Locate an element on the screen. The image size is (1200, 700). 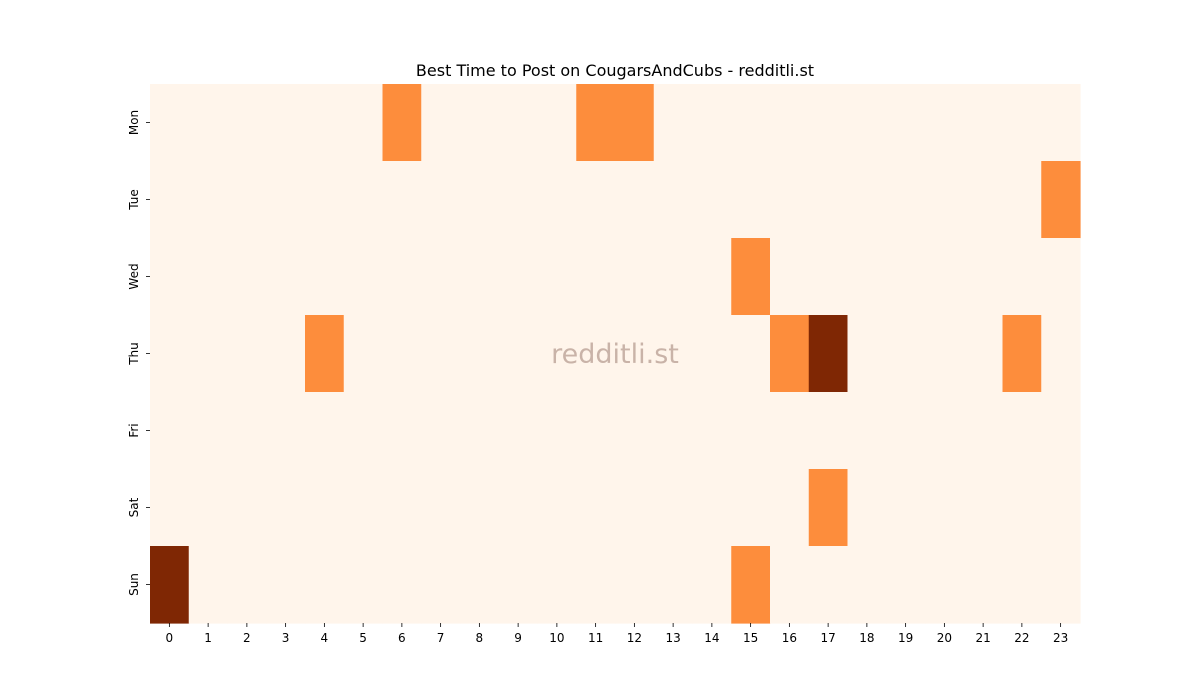
x-axis: 0 1 2 3 4 5 6 7 8 9 10 11 12 13 14 15 16 17 18 19 20 21 22 23 is located at coordinates (617, 634).